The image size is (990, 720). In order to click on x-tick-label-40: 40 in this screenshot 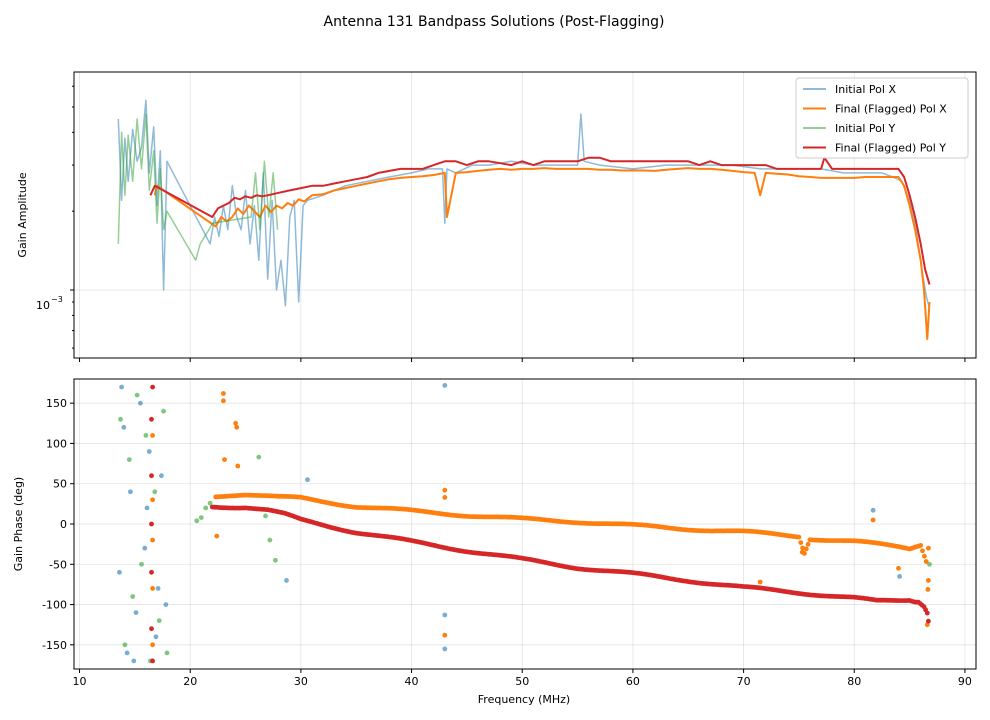, I will do `click(412, 681)`.